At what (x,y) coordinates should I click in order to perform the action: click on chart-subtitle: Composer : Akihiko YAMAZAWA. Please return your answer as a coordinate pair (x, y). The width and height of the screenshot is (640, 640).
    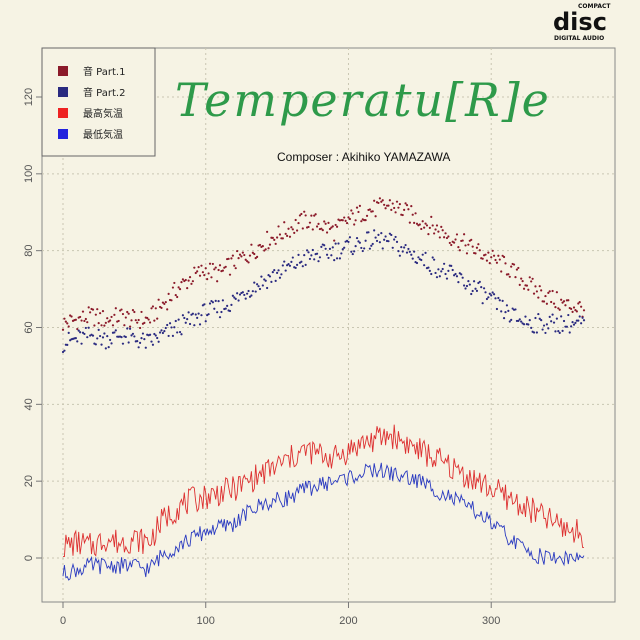
    Looking at the image, I should click on (363, 157).